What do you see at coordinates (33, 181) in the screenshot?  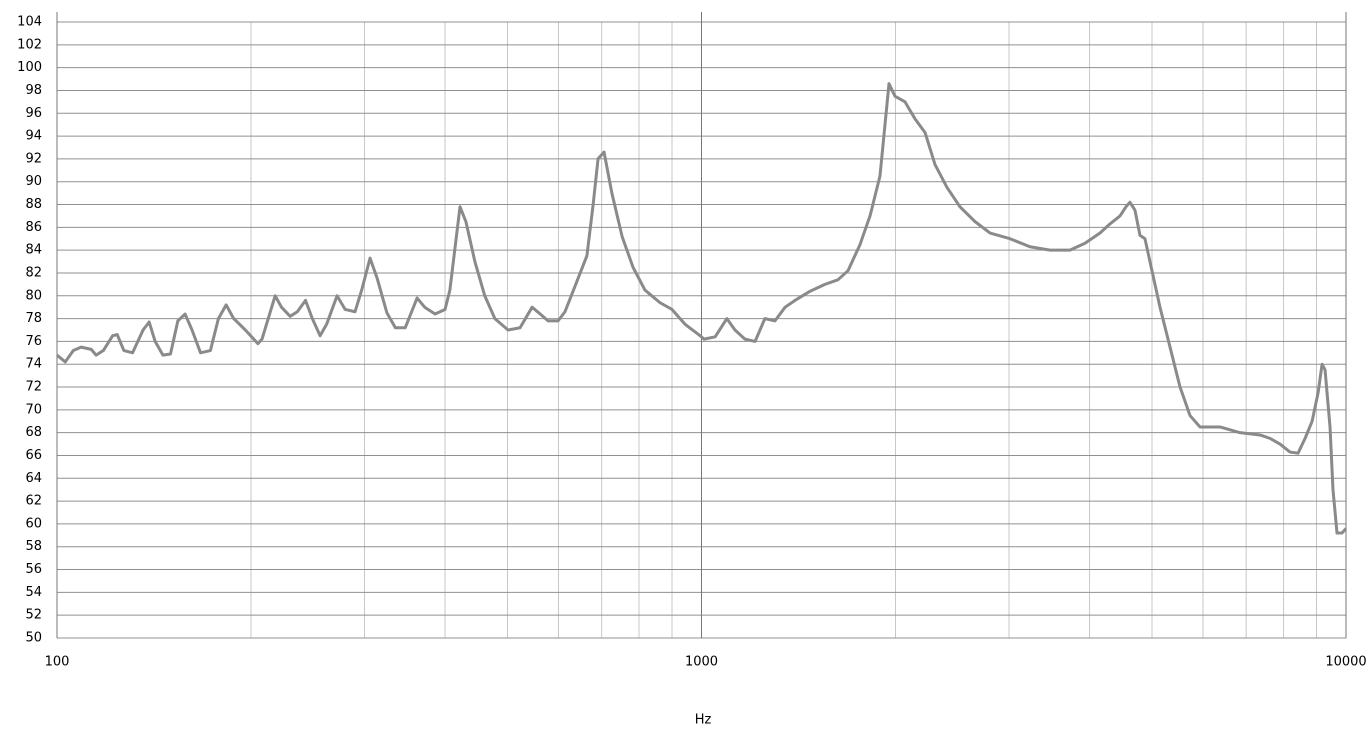 I see `y-tick-label: 90` at bounding box center [33, 181].